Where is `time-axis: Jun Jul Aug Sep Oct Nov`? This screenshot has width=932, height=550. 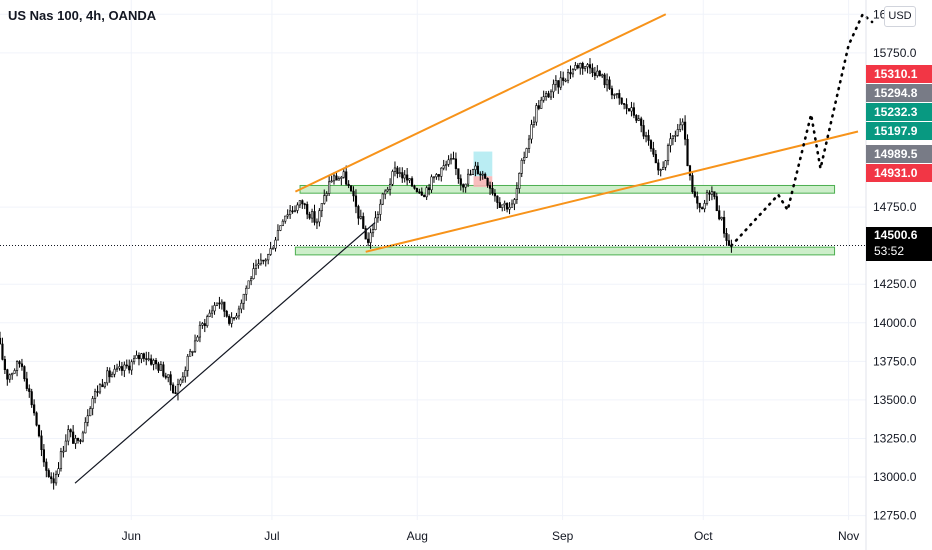 time-axis: Jun Jul Aug Sep Oct Nov is located at coordinates (491, 536).